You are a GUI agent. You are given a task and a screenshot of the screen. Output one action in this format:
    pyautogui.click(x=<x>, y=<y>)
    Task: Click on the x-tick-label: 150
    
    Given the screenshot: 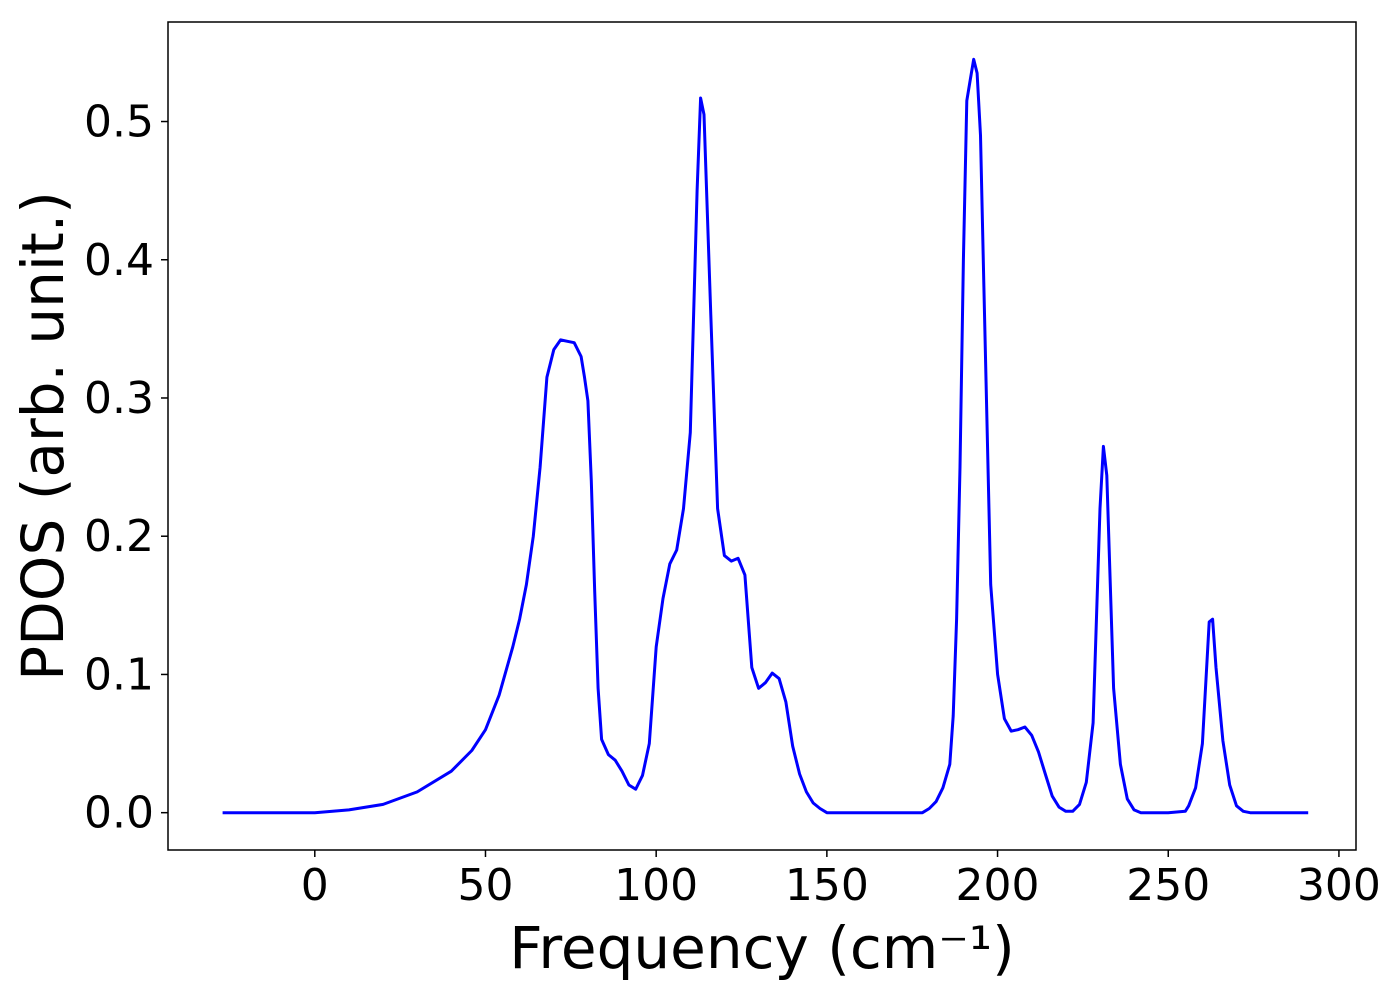 What is the action you would take?
    pyautogui.click(x=827, y=885)
    